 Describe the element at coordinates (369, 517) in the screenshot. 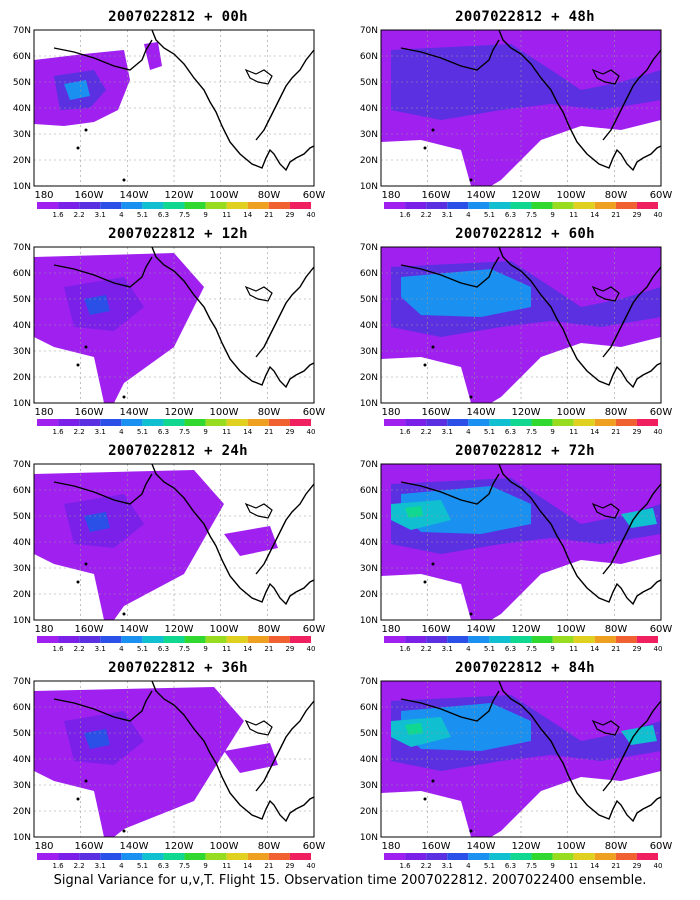

I see `lat-label: 50N` at that location.